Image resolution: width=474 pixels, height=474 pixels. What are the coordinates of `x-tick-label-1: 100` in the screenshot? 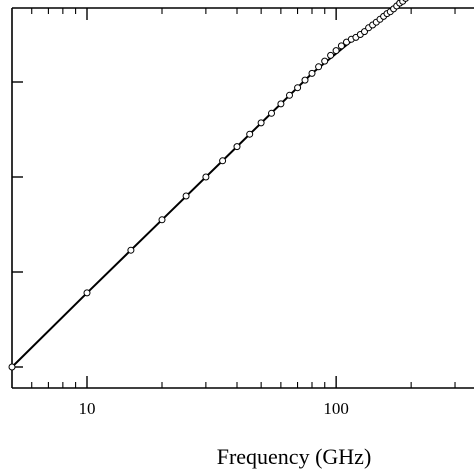 It's located at (336, 408).